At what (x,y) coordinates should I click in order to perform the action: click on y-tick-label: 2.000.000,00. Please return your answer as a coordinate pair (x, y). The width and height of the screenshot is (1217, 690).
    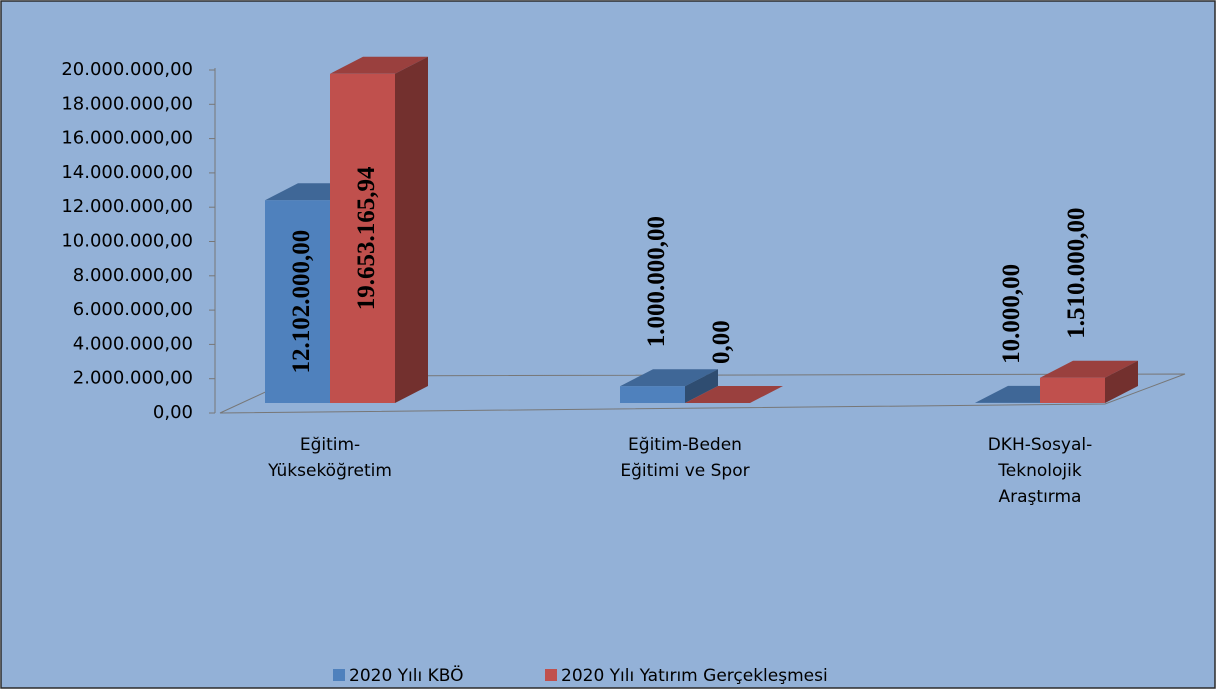
    Looking at the image, I should click on (133, 378).